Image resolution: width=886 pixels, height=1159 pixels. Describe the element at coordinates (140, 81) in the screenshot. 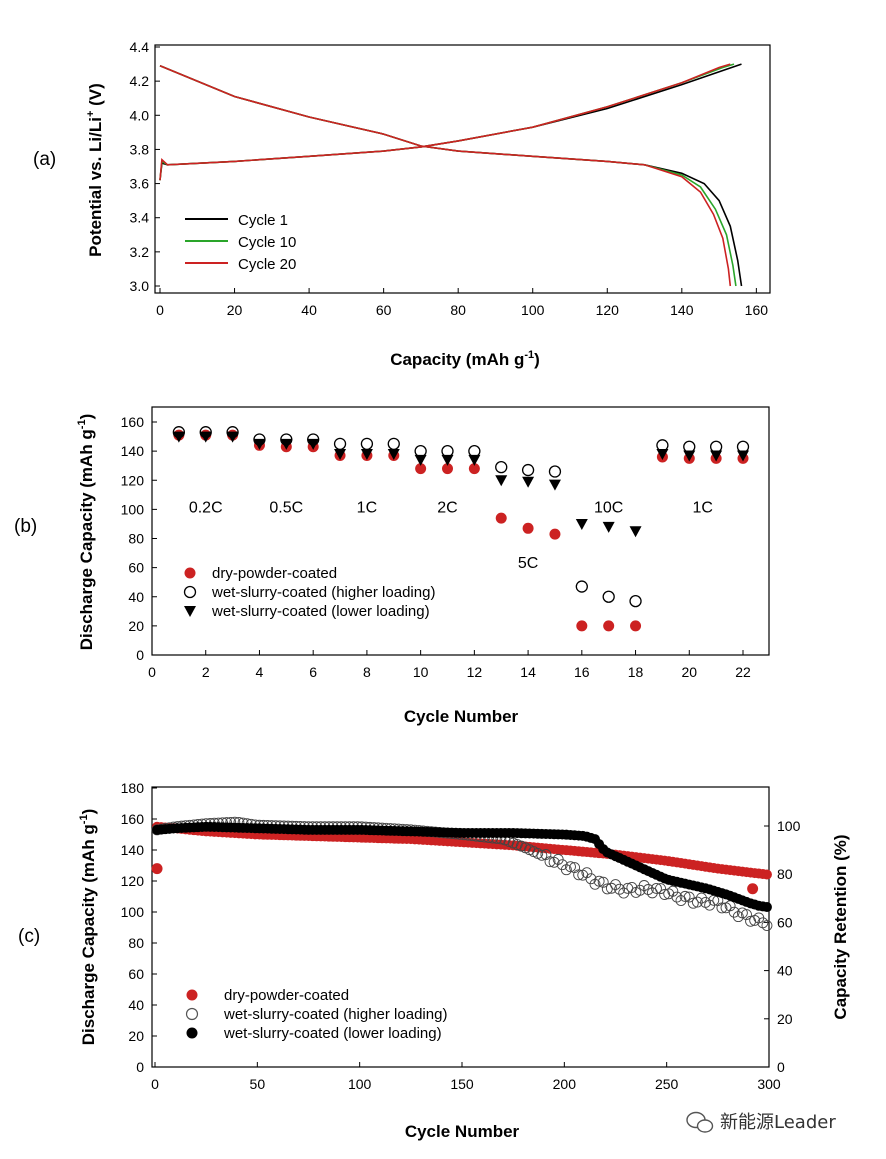

I see `y-tick-label: 4.2` at that location.